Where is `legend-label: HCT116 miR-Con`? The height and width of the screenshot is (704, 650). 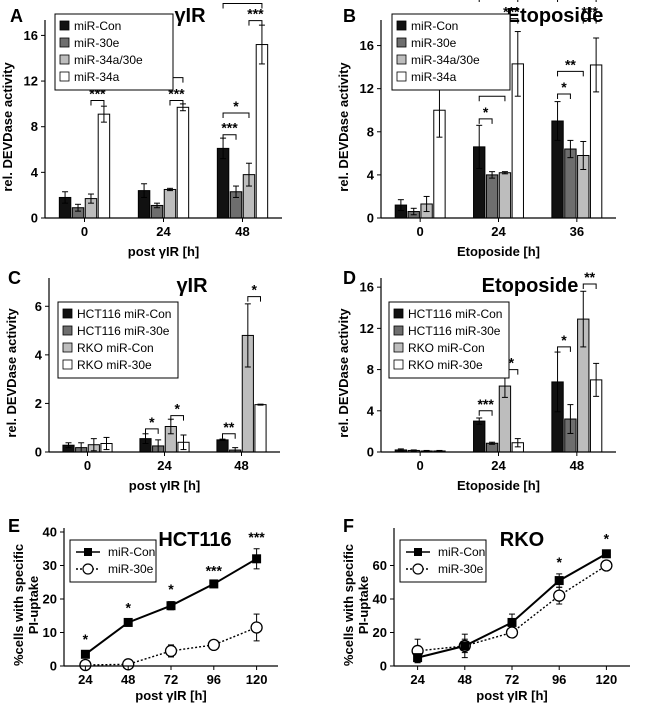 legend-label: HCT116 miR-Con is located at coordinates (124, 314).